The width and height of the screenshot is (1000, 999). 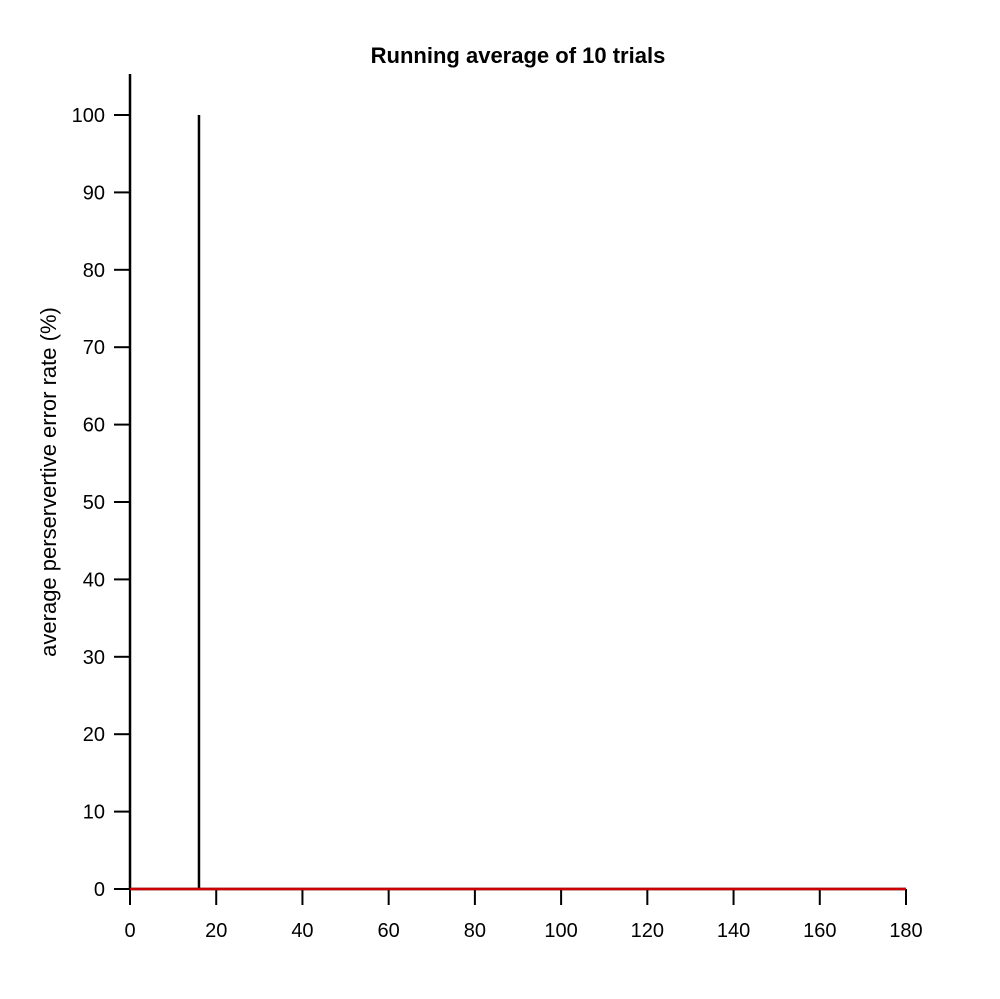 What do you see at coordinates (94, 503) in the screenshot?
I see `y-tick-label: 50` at bounding box center [94, 503].